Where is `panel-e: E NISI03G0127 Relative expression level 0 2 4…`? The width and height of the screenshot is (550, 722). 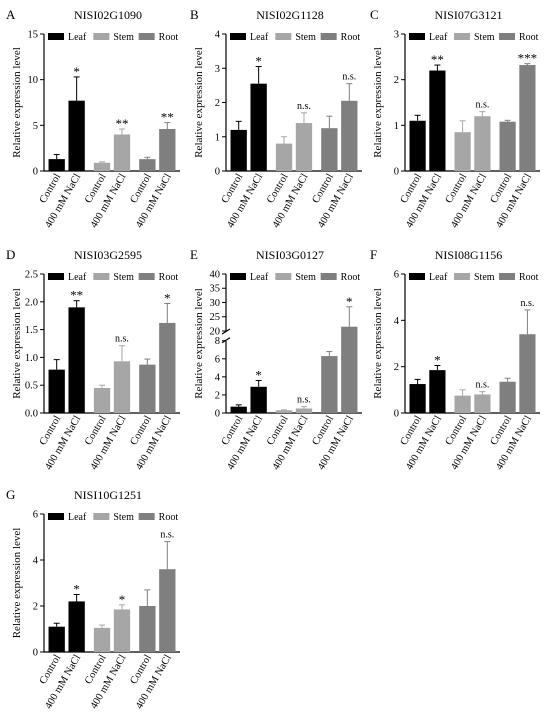 panel-e: E NISI03G0127 Relative expression level 0 2 4… is located at coordinates (276, 359).